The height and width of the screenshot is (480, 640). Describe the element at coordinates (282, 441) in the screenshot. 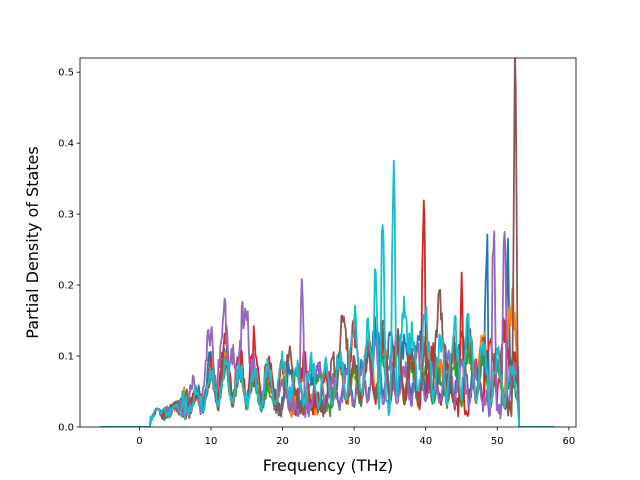

I see `x-tick-label: 20` at that location.